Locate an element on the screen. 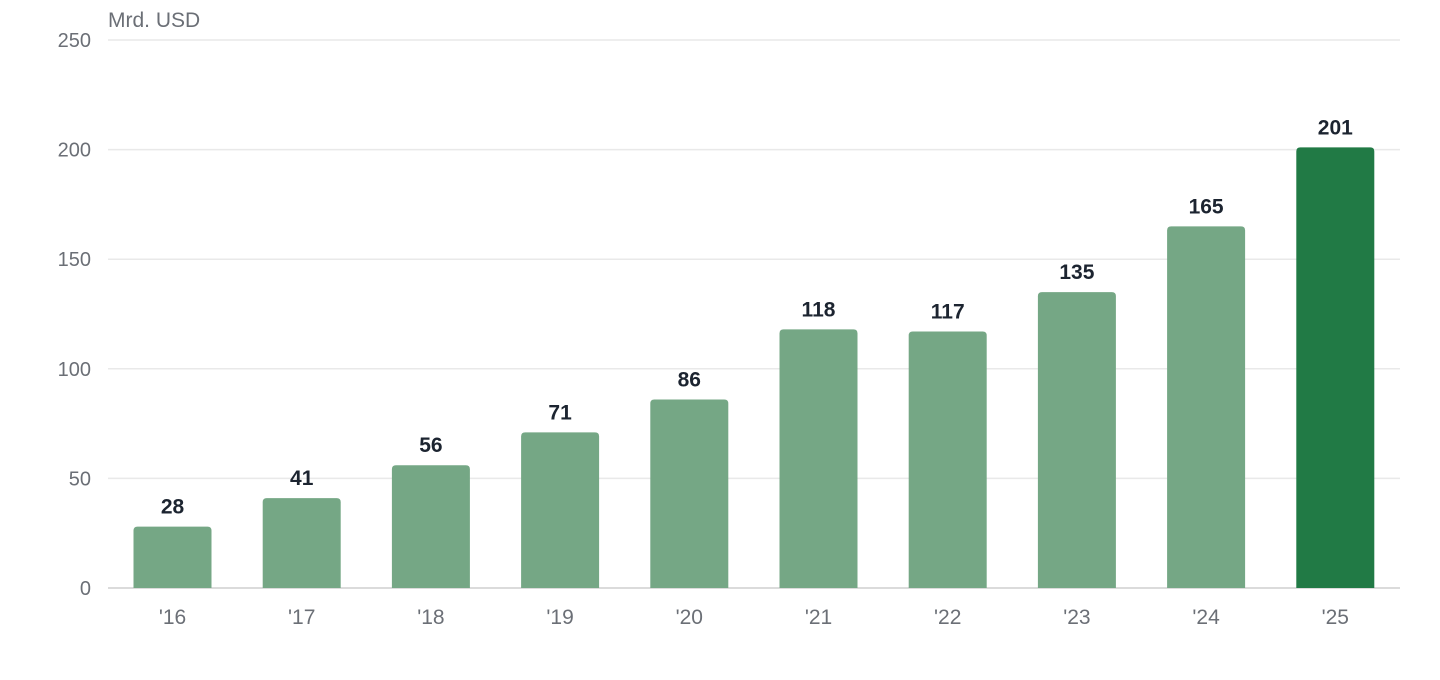  bar-value-label: 118 is located at coordinates (819, 309).